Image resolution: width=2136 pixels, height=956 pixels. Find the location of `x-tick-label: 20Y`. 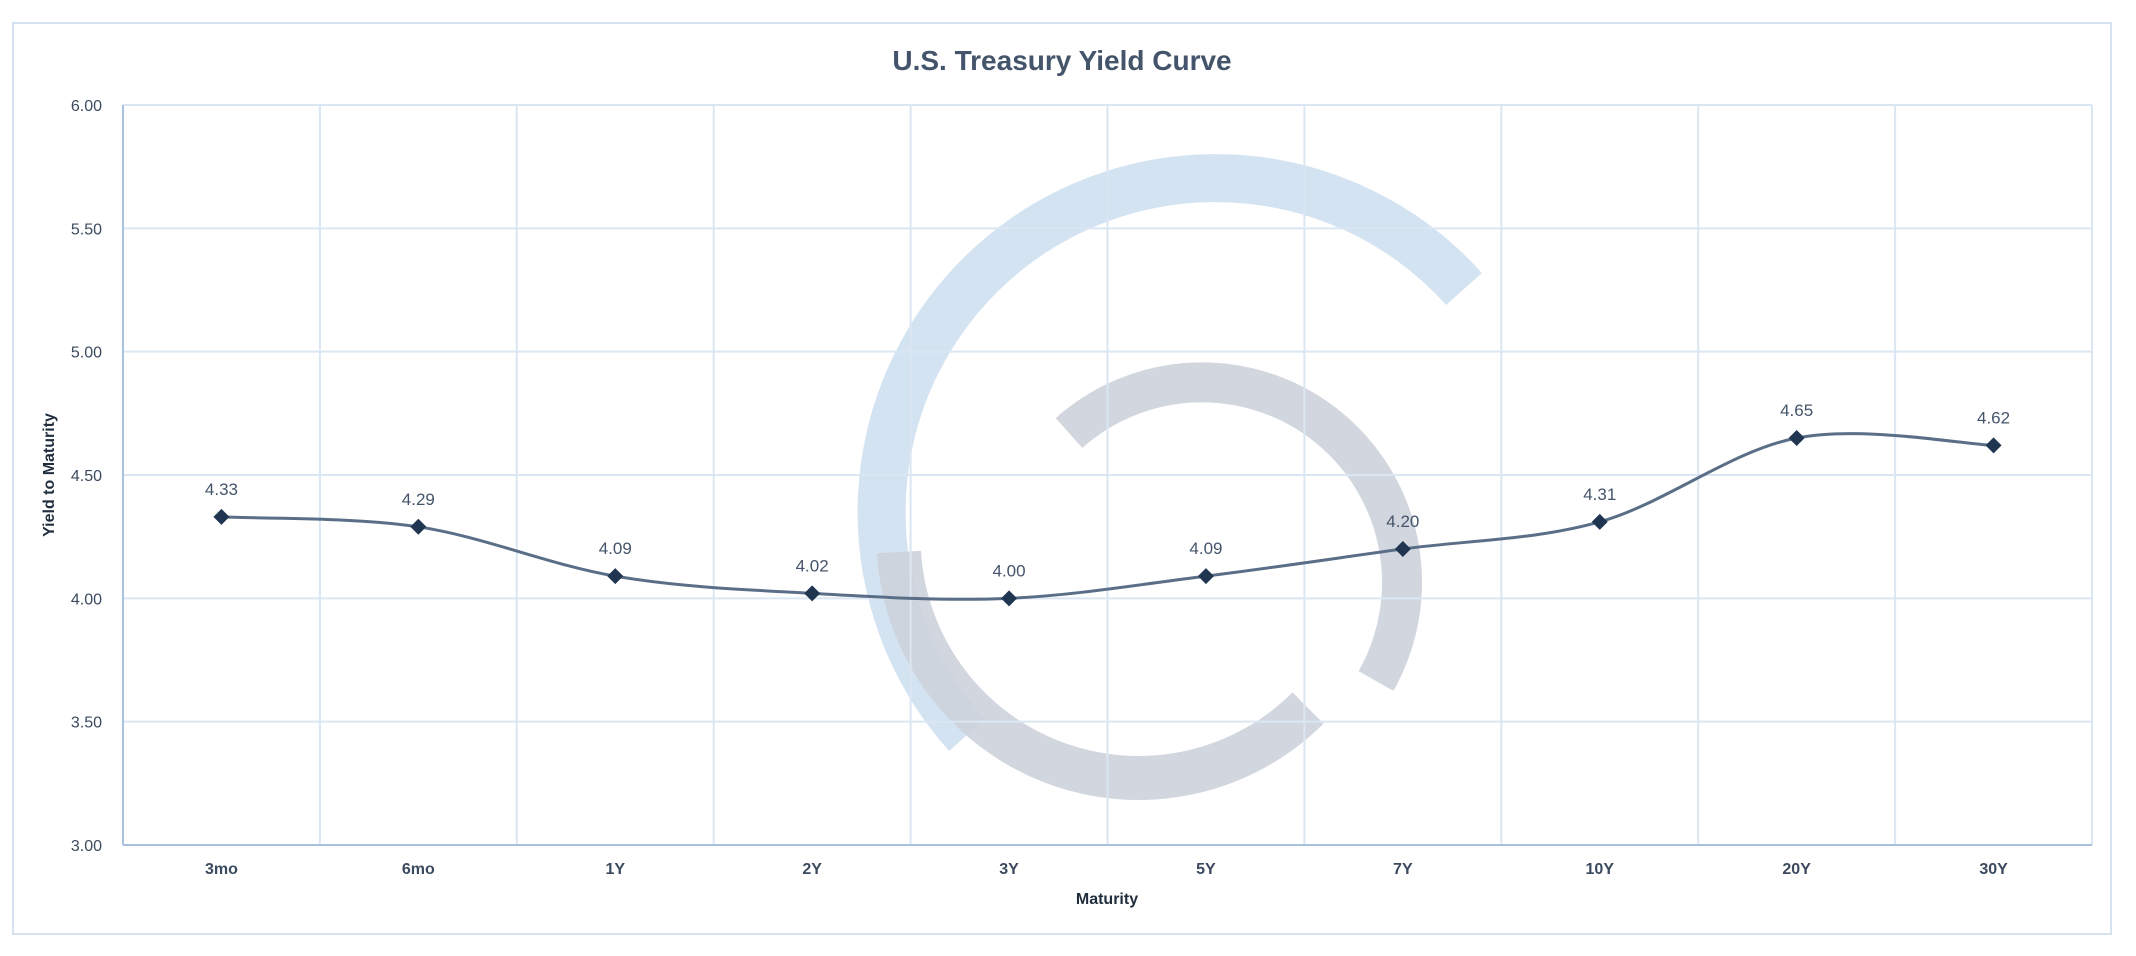

x-tick-label: 20Y is located at coordinates (1796, 869).